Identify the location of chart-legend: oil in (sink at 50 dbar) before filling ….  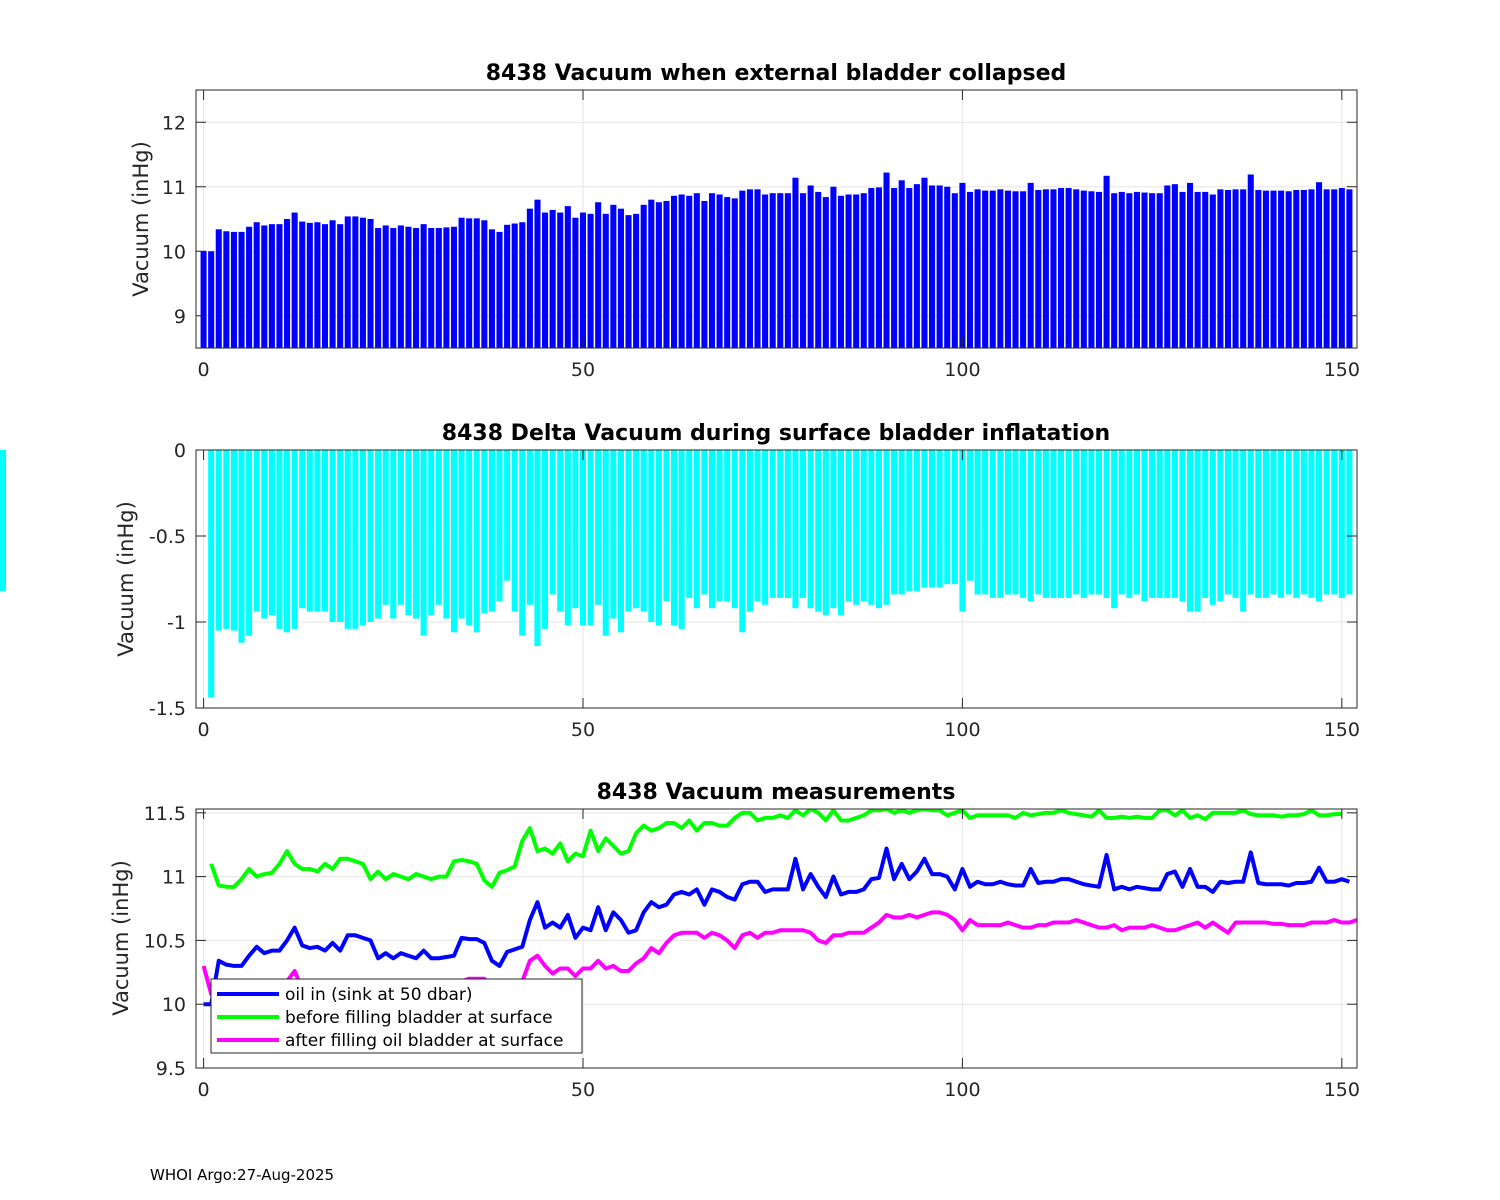
(396, 1016).